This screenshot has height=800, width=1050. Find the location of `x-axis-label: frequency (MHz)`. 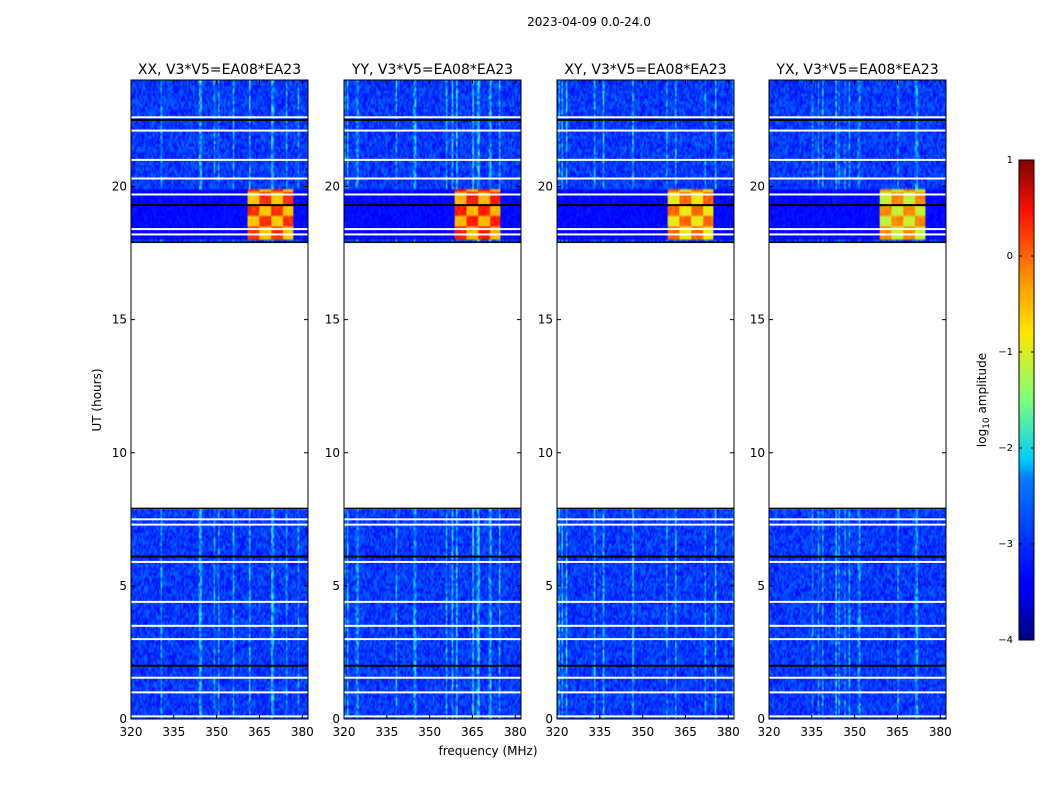

x-axis-label: frequency (MHz) is located at coordinates (487, 751).